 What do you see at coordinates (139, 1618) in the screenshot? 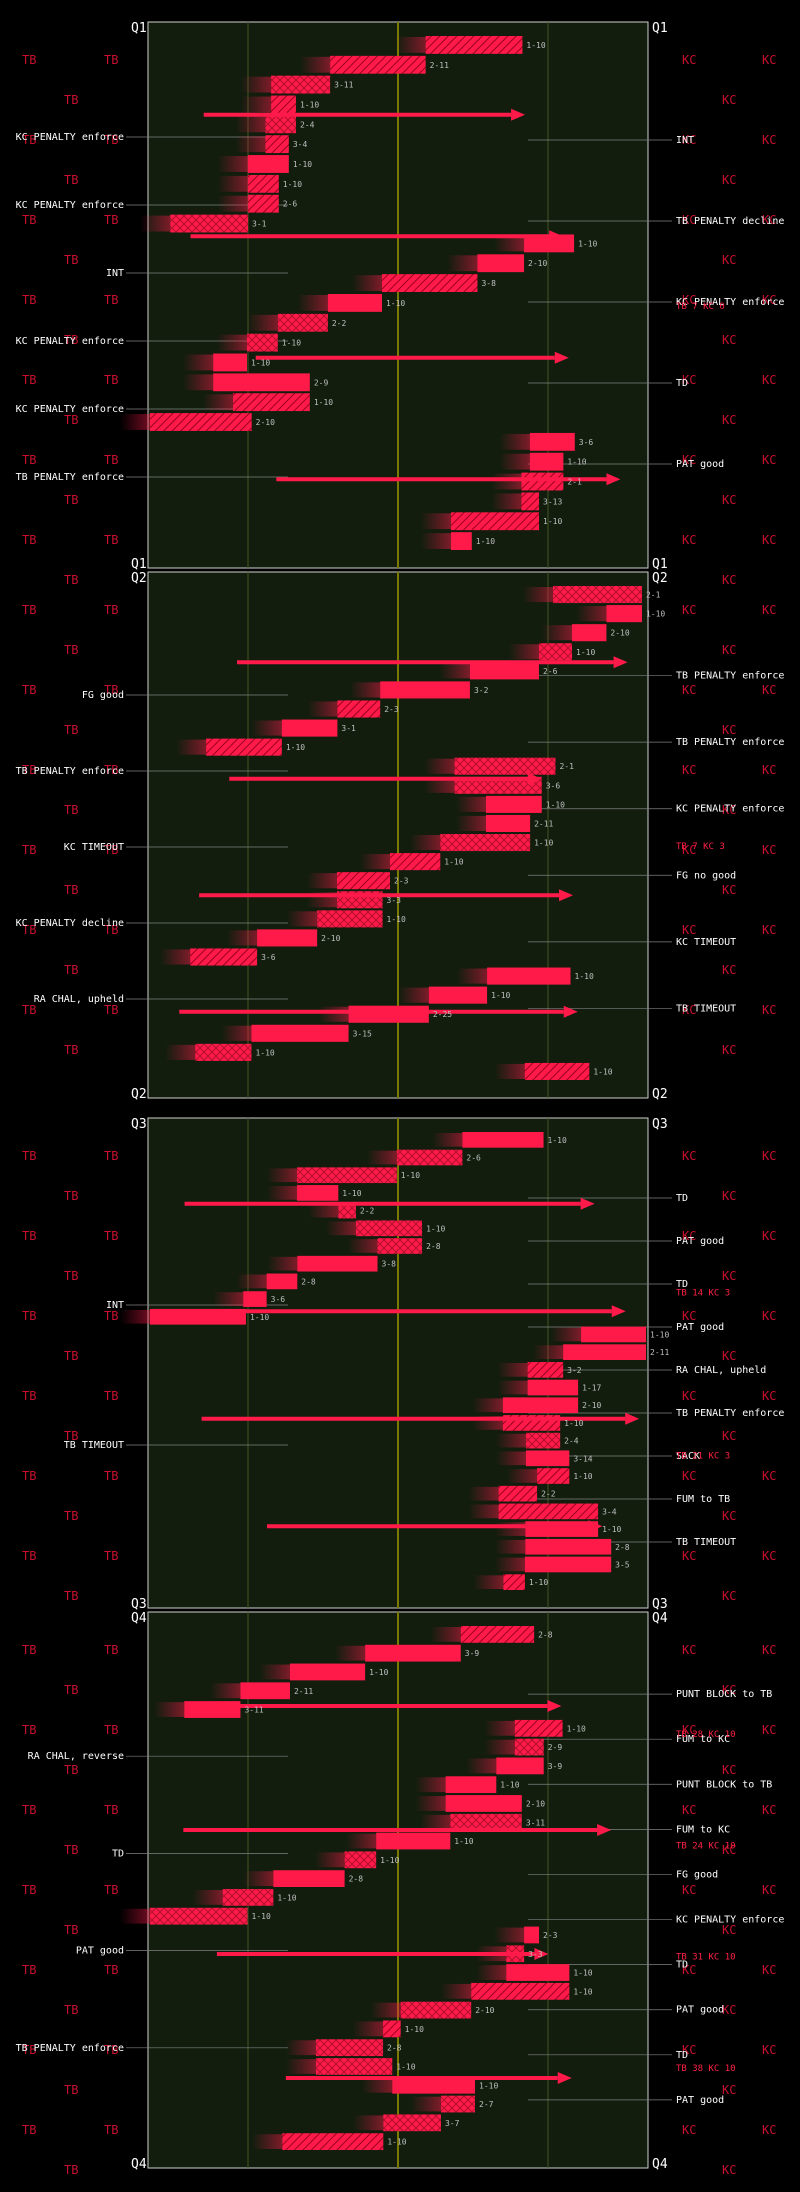
I see `quarter-label: Q4` at bounding box center [139, 1618].